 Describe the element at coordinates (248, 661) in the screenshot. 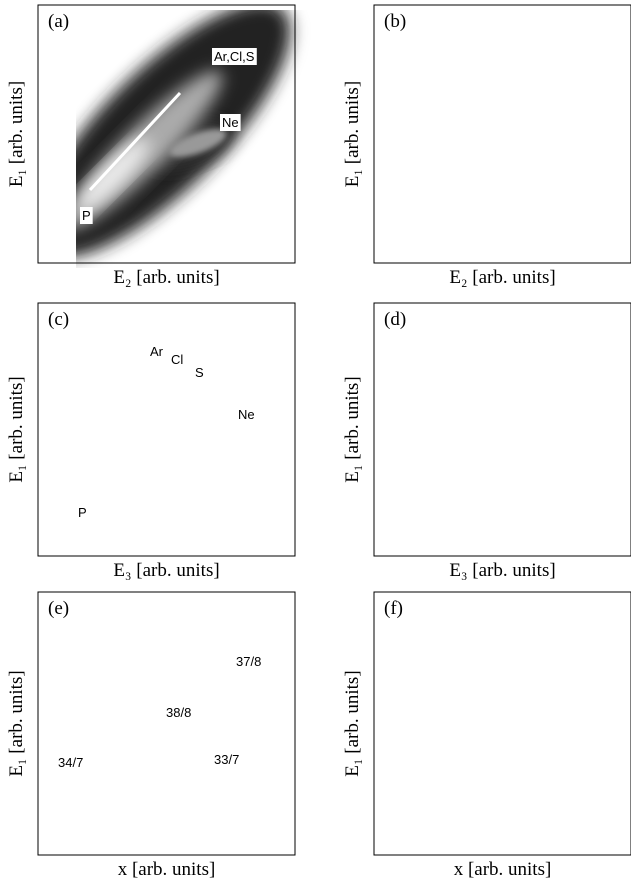

I see `annotation: 37/8` at that location.